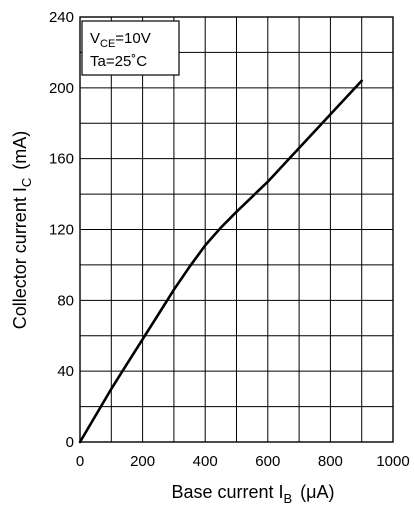 The image size is (414, 506). I want to click on annotation-box: VCE=10V Ta=25˚C, so click(130, 48).